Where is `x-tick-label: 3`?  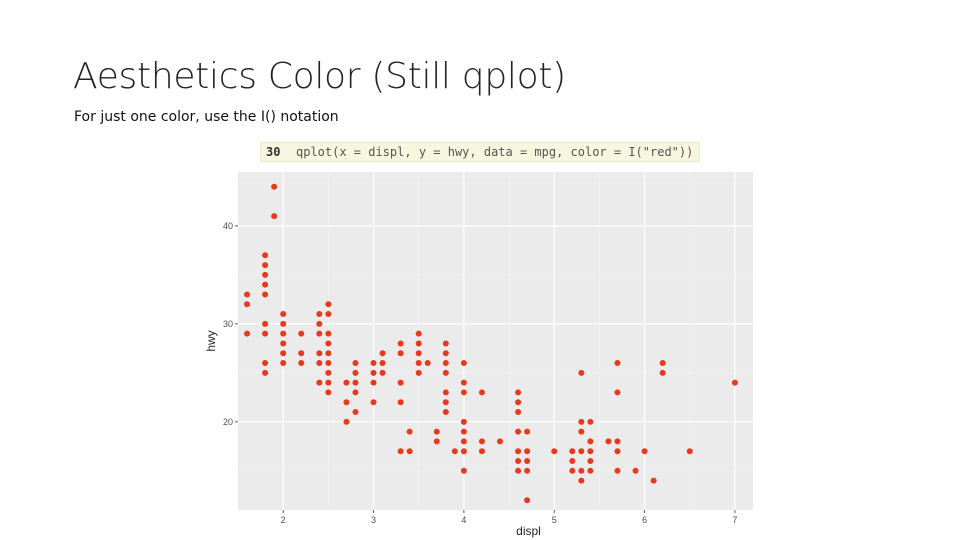 x-tick-label: 3 is located at coordinates (373, 520).